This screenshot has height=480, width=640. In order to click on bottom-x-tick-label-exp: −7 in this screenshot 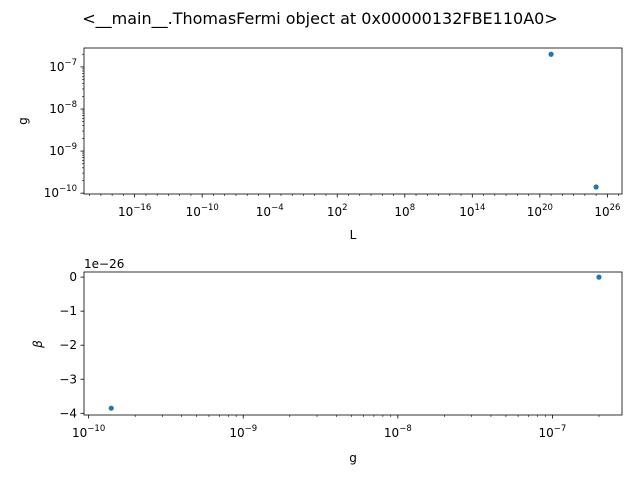, I will do `click(560, 429)`.